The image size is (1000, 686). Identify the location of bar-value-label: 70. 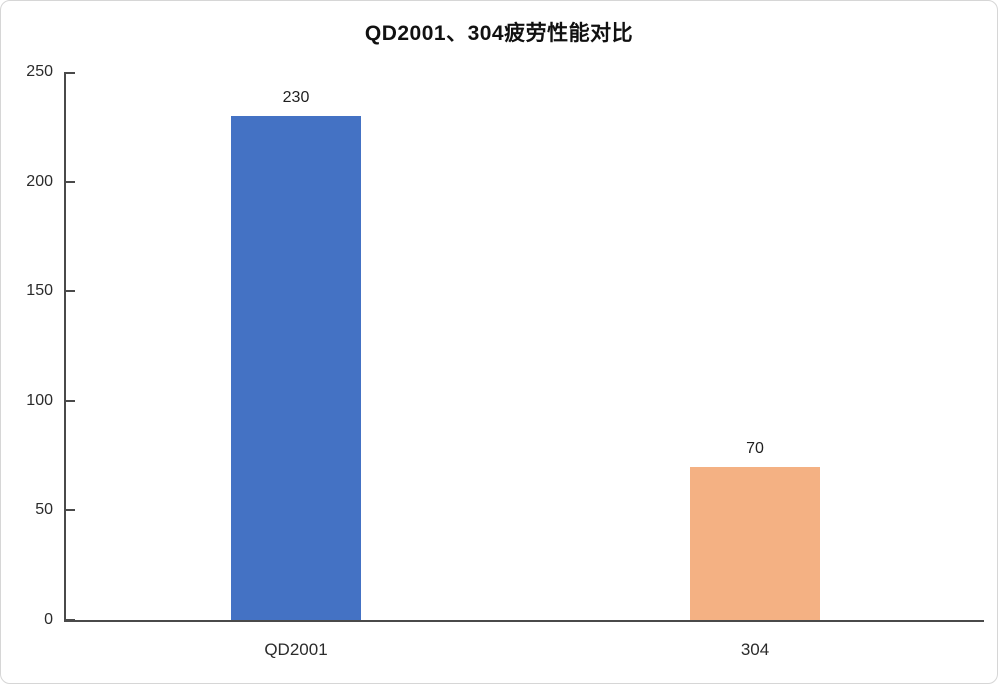
(755, 448).